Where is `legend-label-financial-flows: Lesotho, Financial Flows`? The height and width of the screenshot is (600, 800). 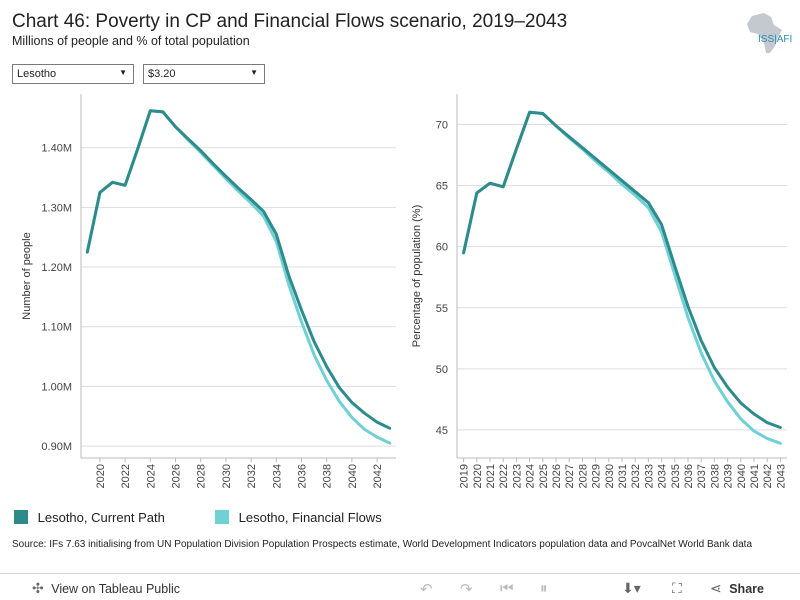
legend-label-financial-flows: Lesotho, Financial Flows is located at coordinates (310, 517).